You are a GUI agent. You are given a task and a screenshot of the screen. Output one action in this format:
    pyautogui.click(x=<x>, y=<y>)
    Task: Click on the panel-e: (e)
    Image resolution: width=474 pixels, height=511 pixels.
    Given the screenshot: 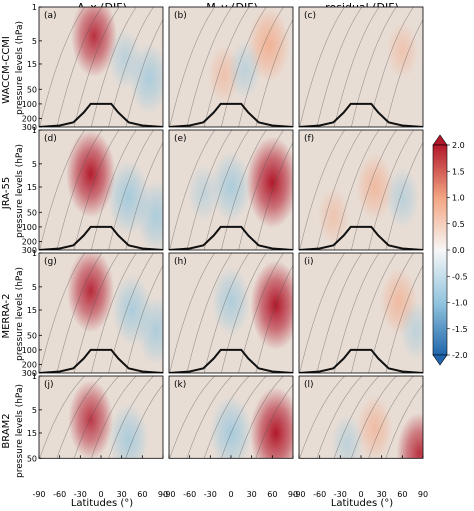 What is the action you would take?
    pyautogui.click(x=231, y=190)
    